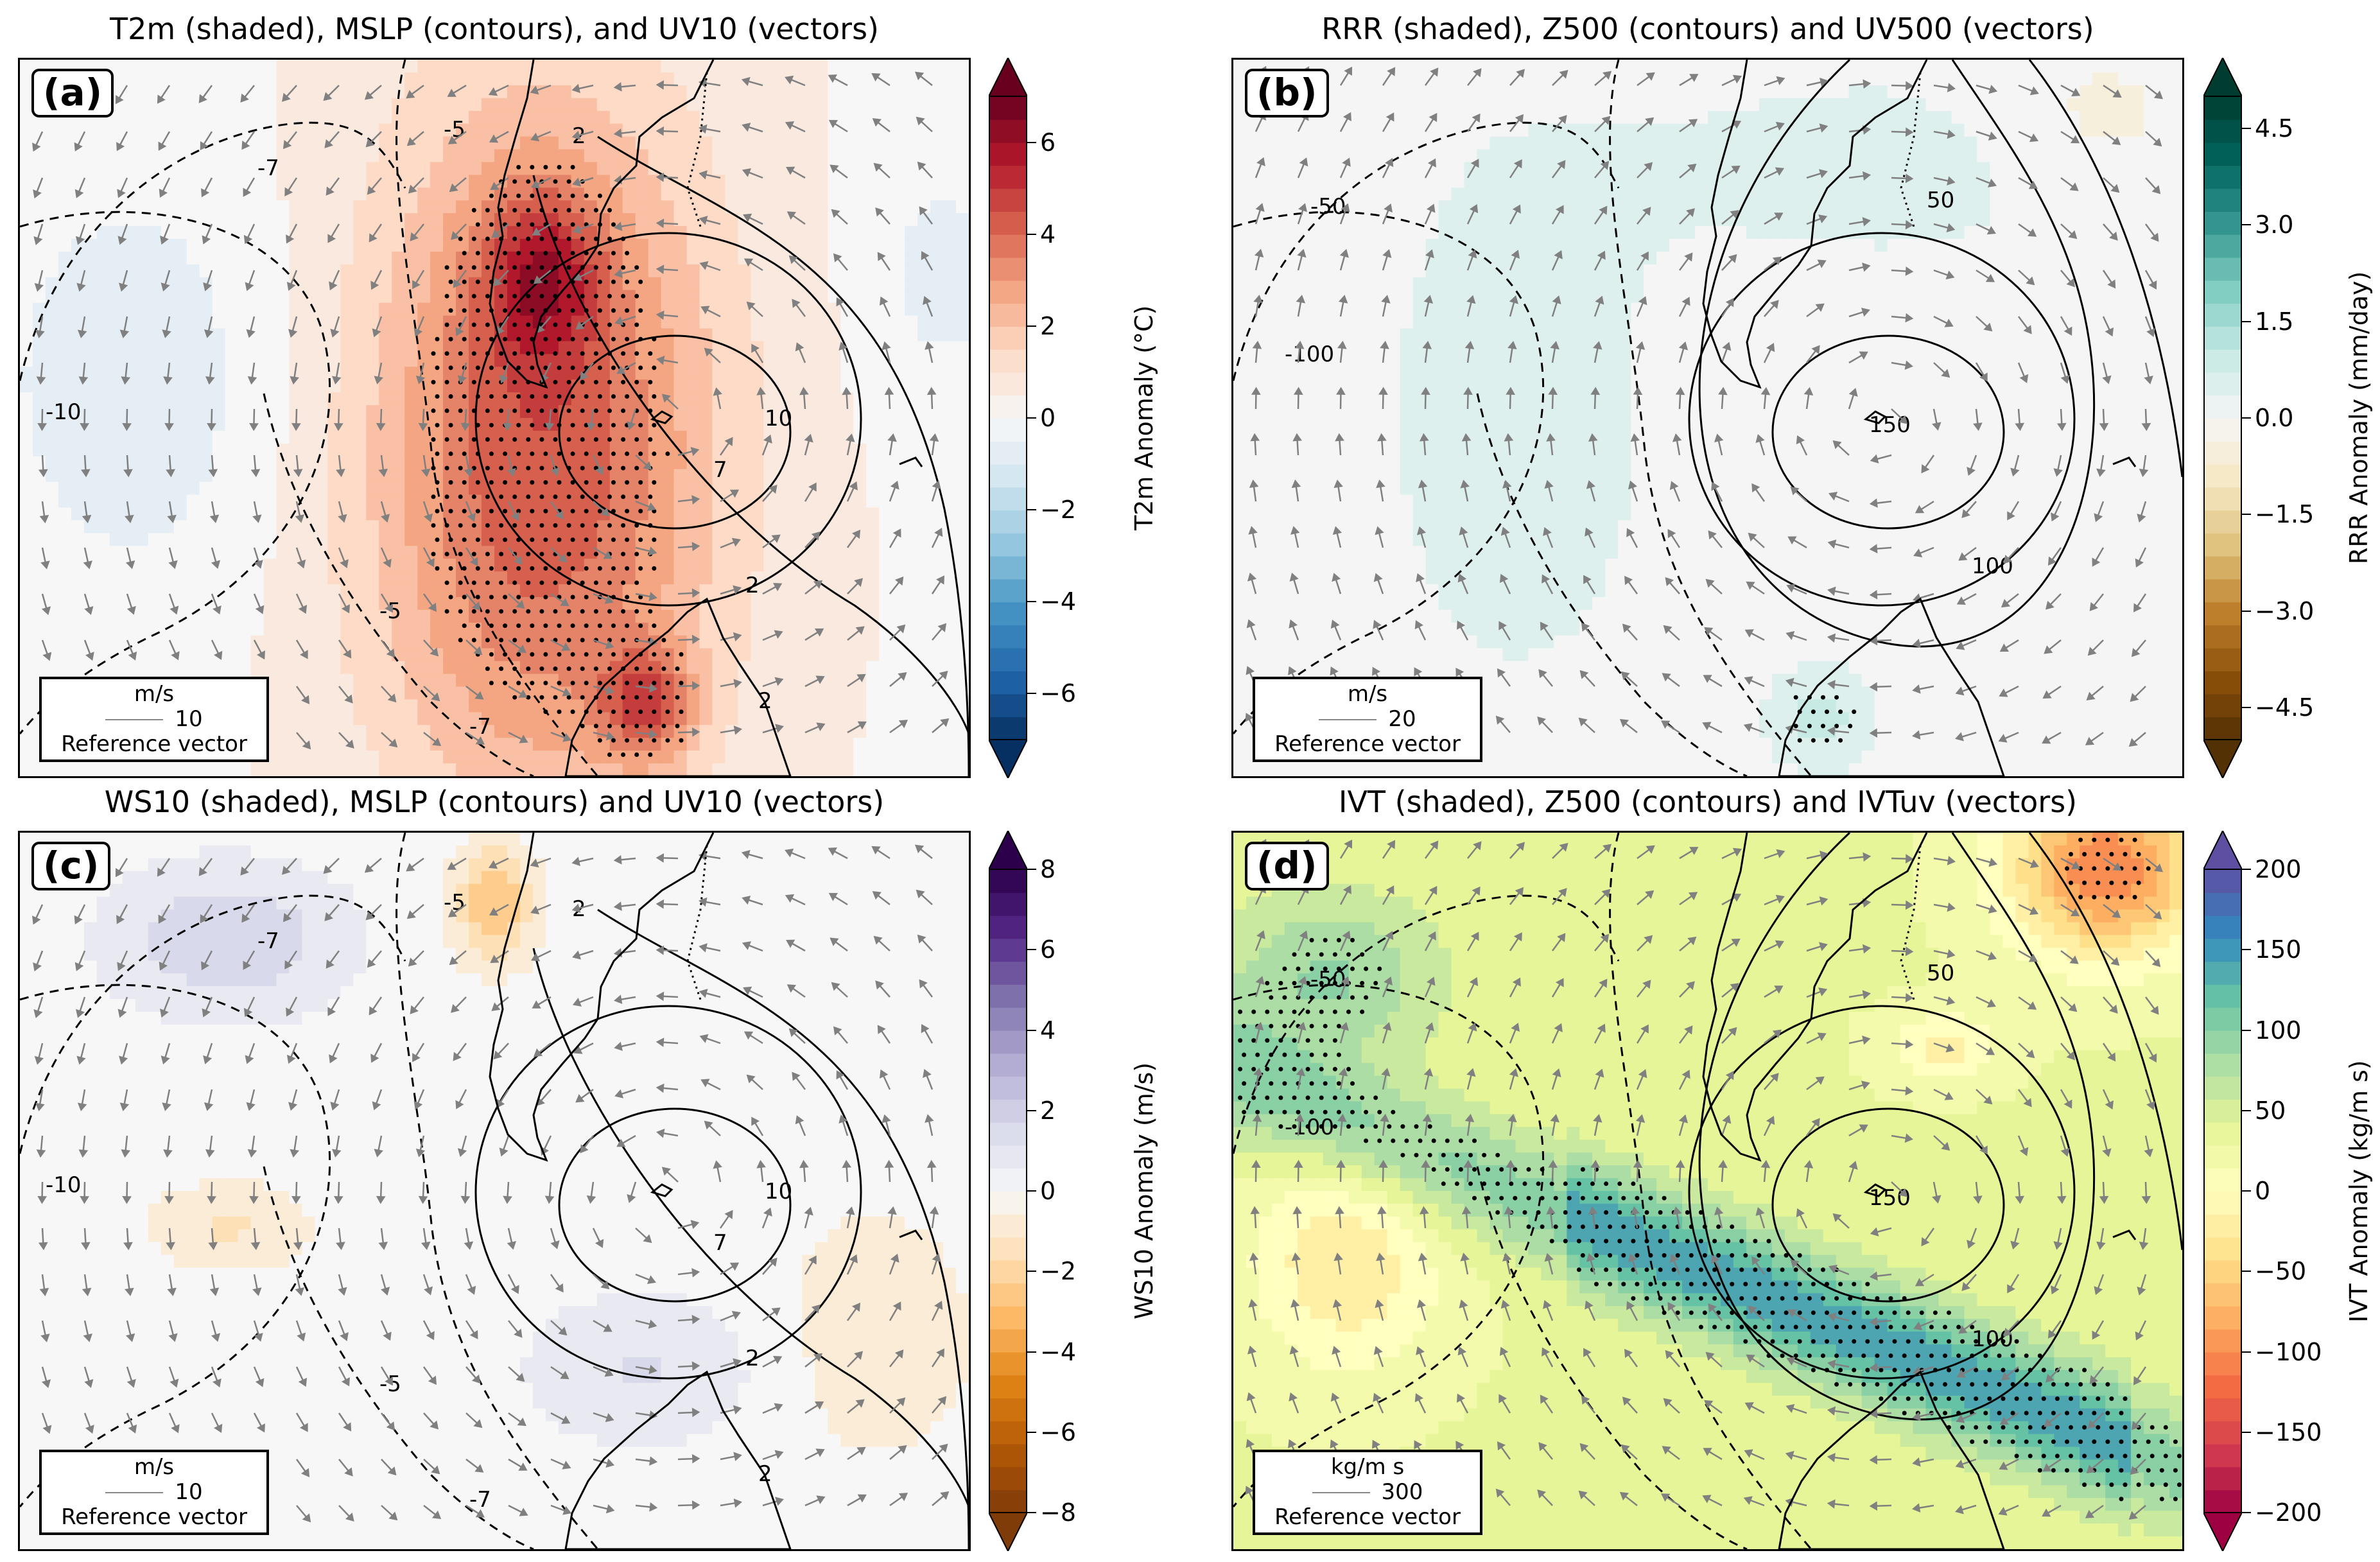  I want to click on colorbar-tick-label: −1.5, so click(2284, 514).